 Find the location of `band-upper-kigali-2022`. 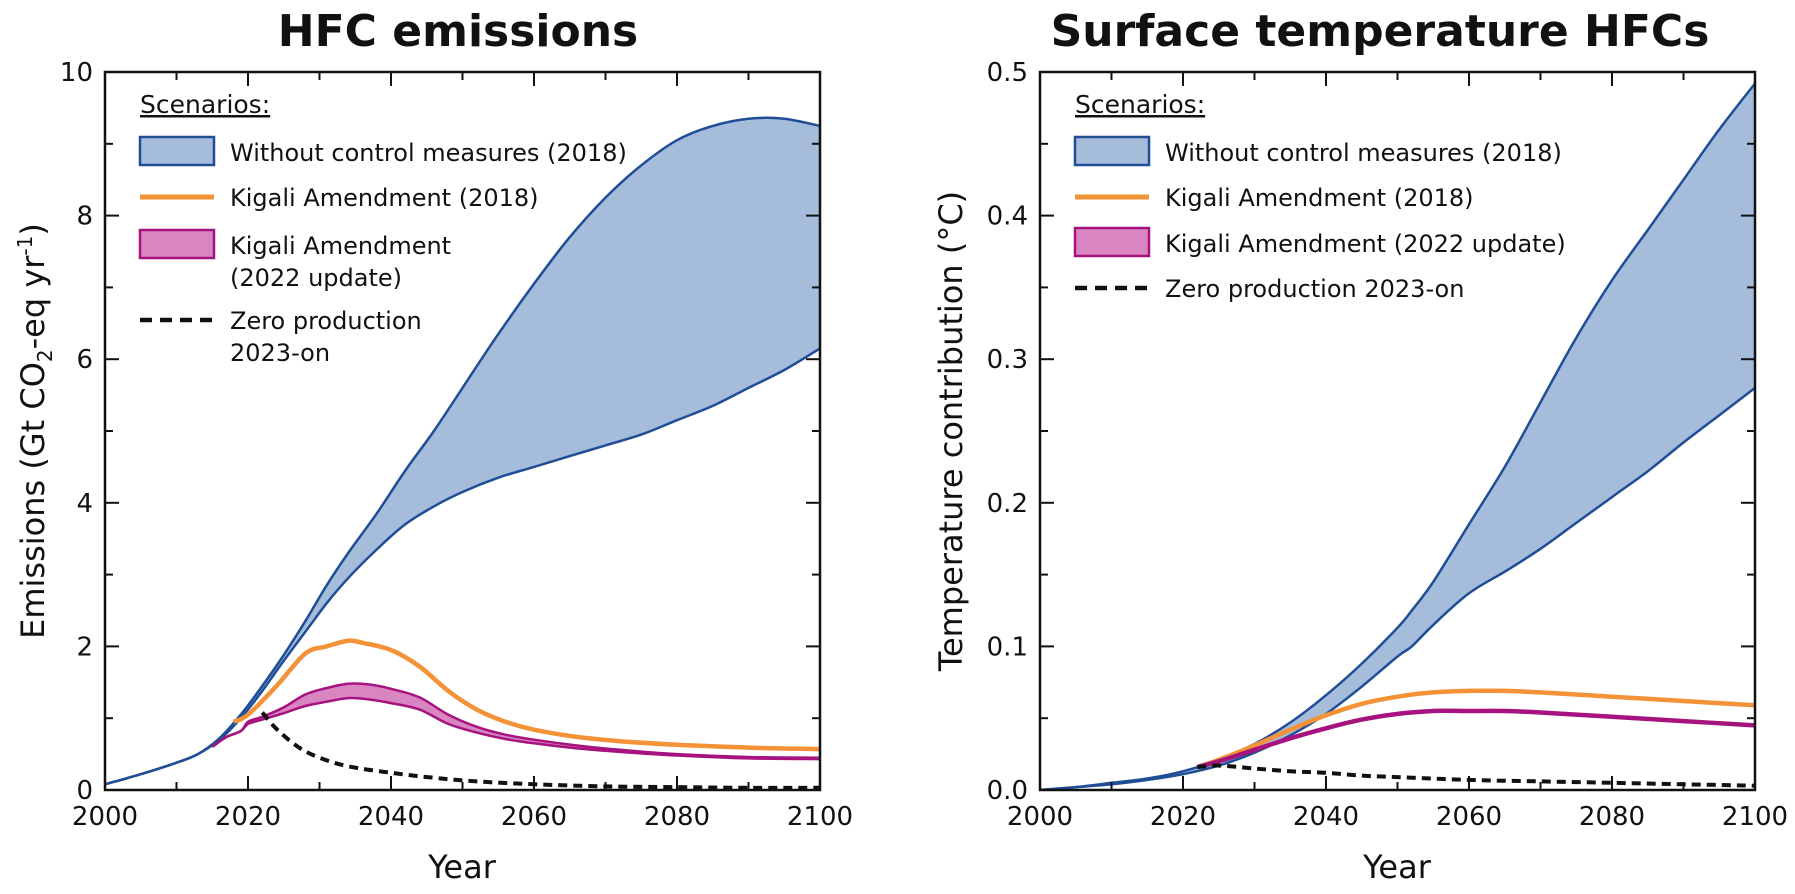

band-upper-kigali-2022 is located at coordinates (515, 720).